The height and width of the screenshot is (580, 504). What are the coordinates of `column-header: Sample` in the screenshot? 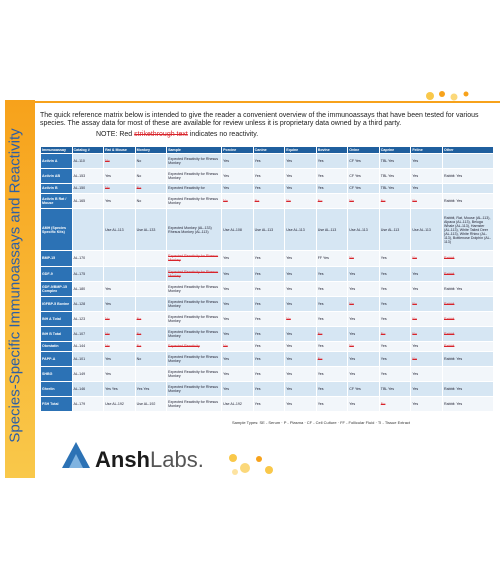 It's located at (194, 150).